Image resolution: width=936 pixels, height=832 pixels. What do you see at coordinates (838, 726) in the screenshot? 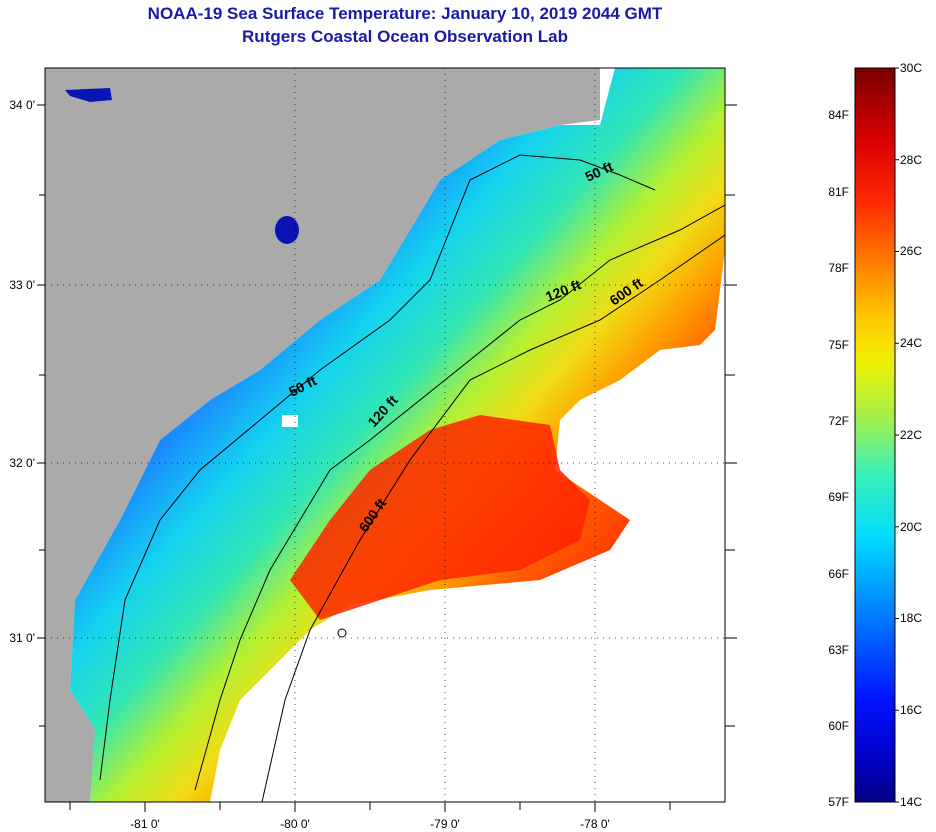
I see `fahrenheit-label: 60F` at bounding box center [838, 726].